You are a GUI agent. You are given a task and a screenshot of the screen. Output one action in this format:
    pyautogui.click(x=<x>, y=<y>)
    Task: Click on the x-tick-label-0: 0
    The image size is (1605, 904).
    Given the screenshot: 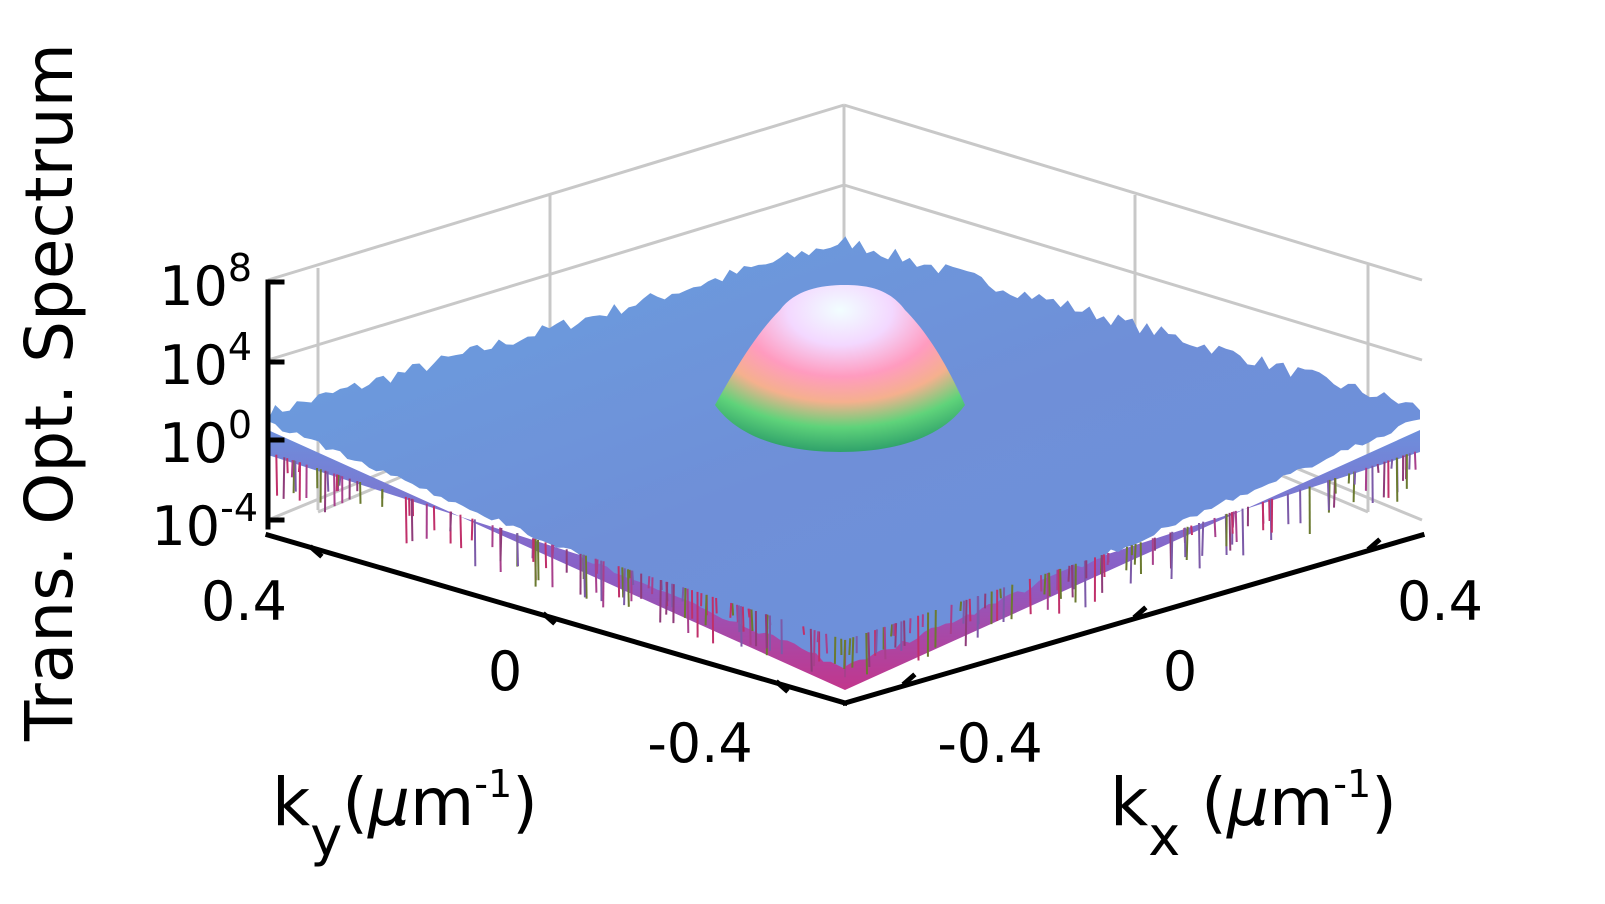 What is the action you would take?
    pyautogui.click(x=1180, y=671)
    